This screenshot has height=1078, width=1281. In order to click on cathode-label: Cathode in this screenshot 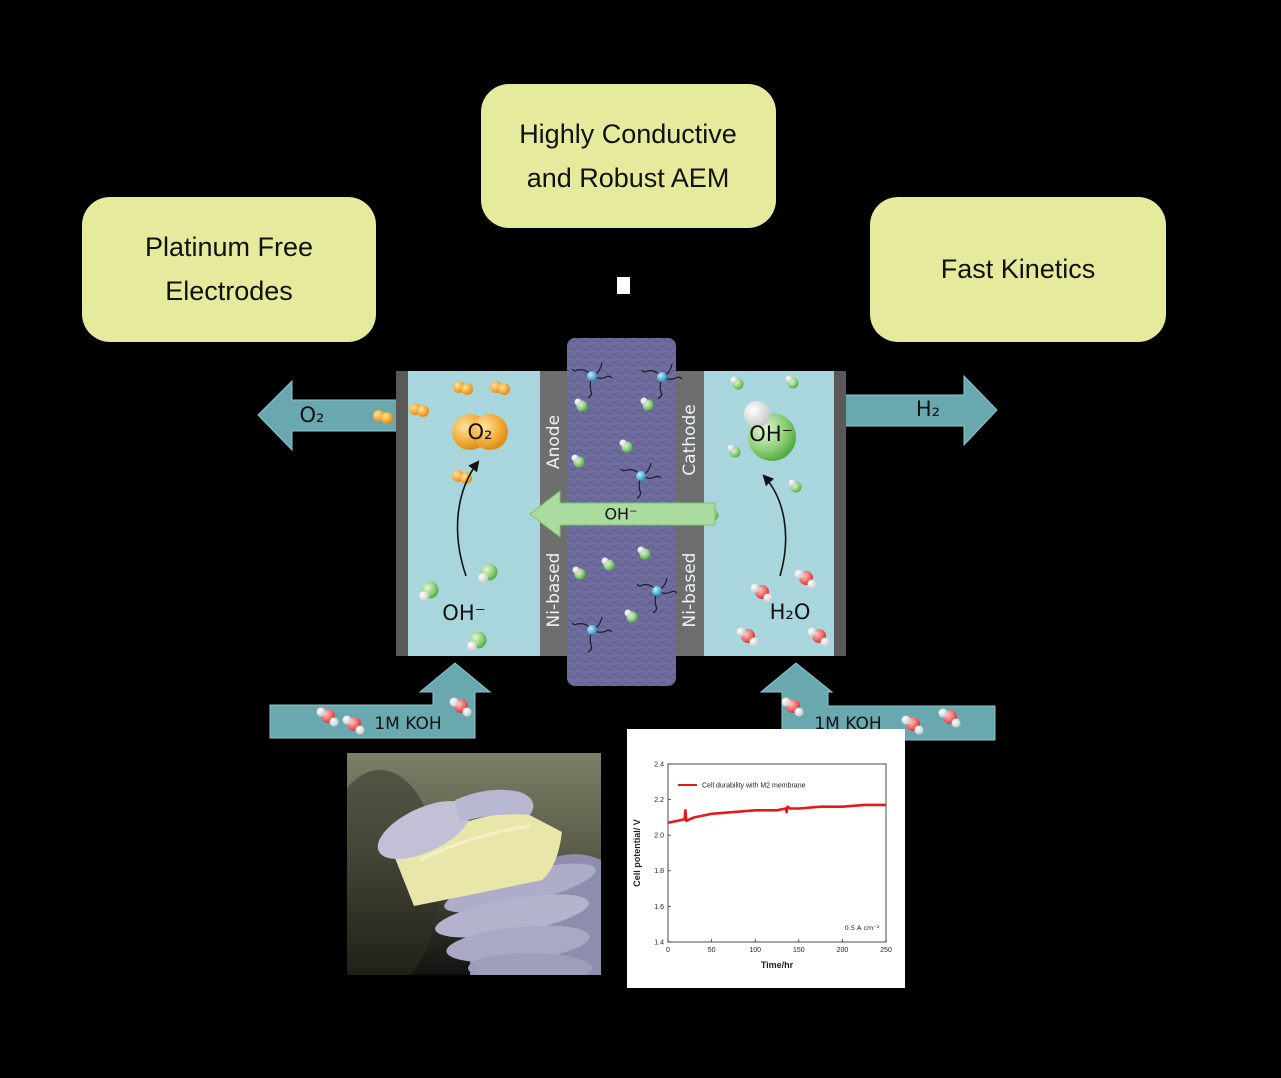, I will do `click(690, 439)`.